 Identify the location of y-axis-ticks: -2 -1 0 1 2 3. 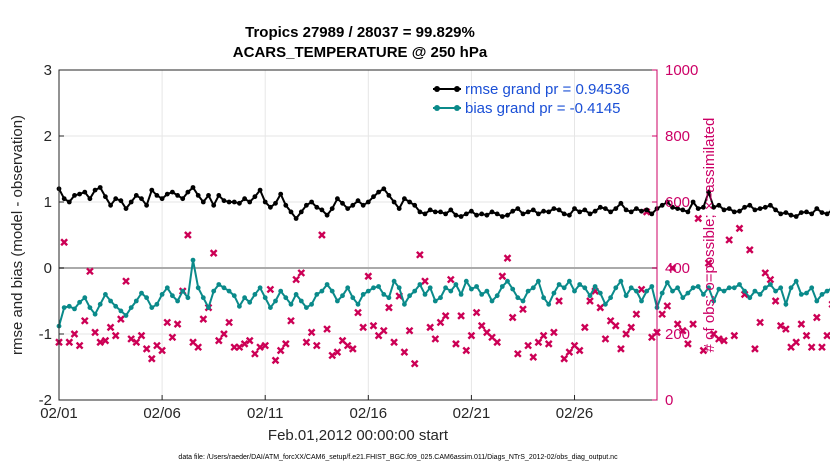
(51, 235).